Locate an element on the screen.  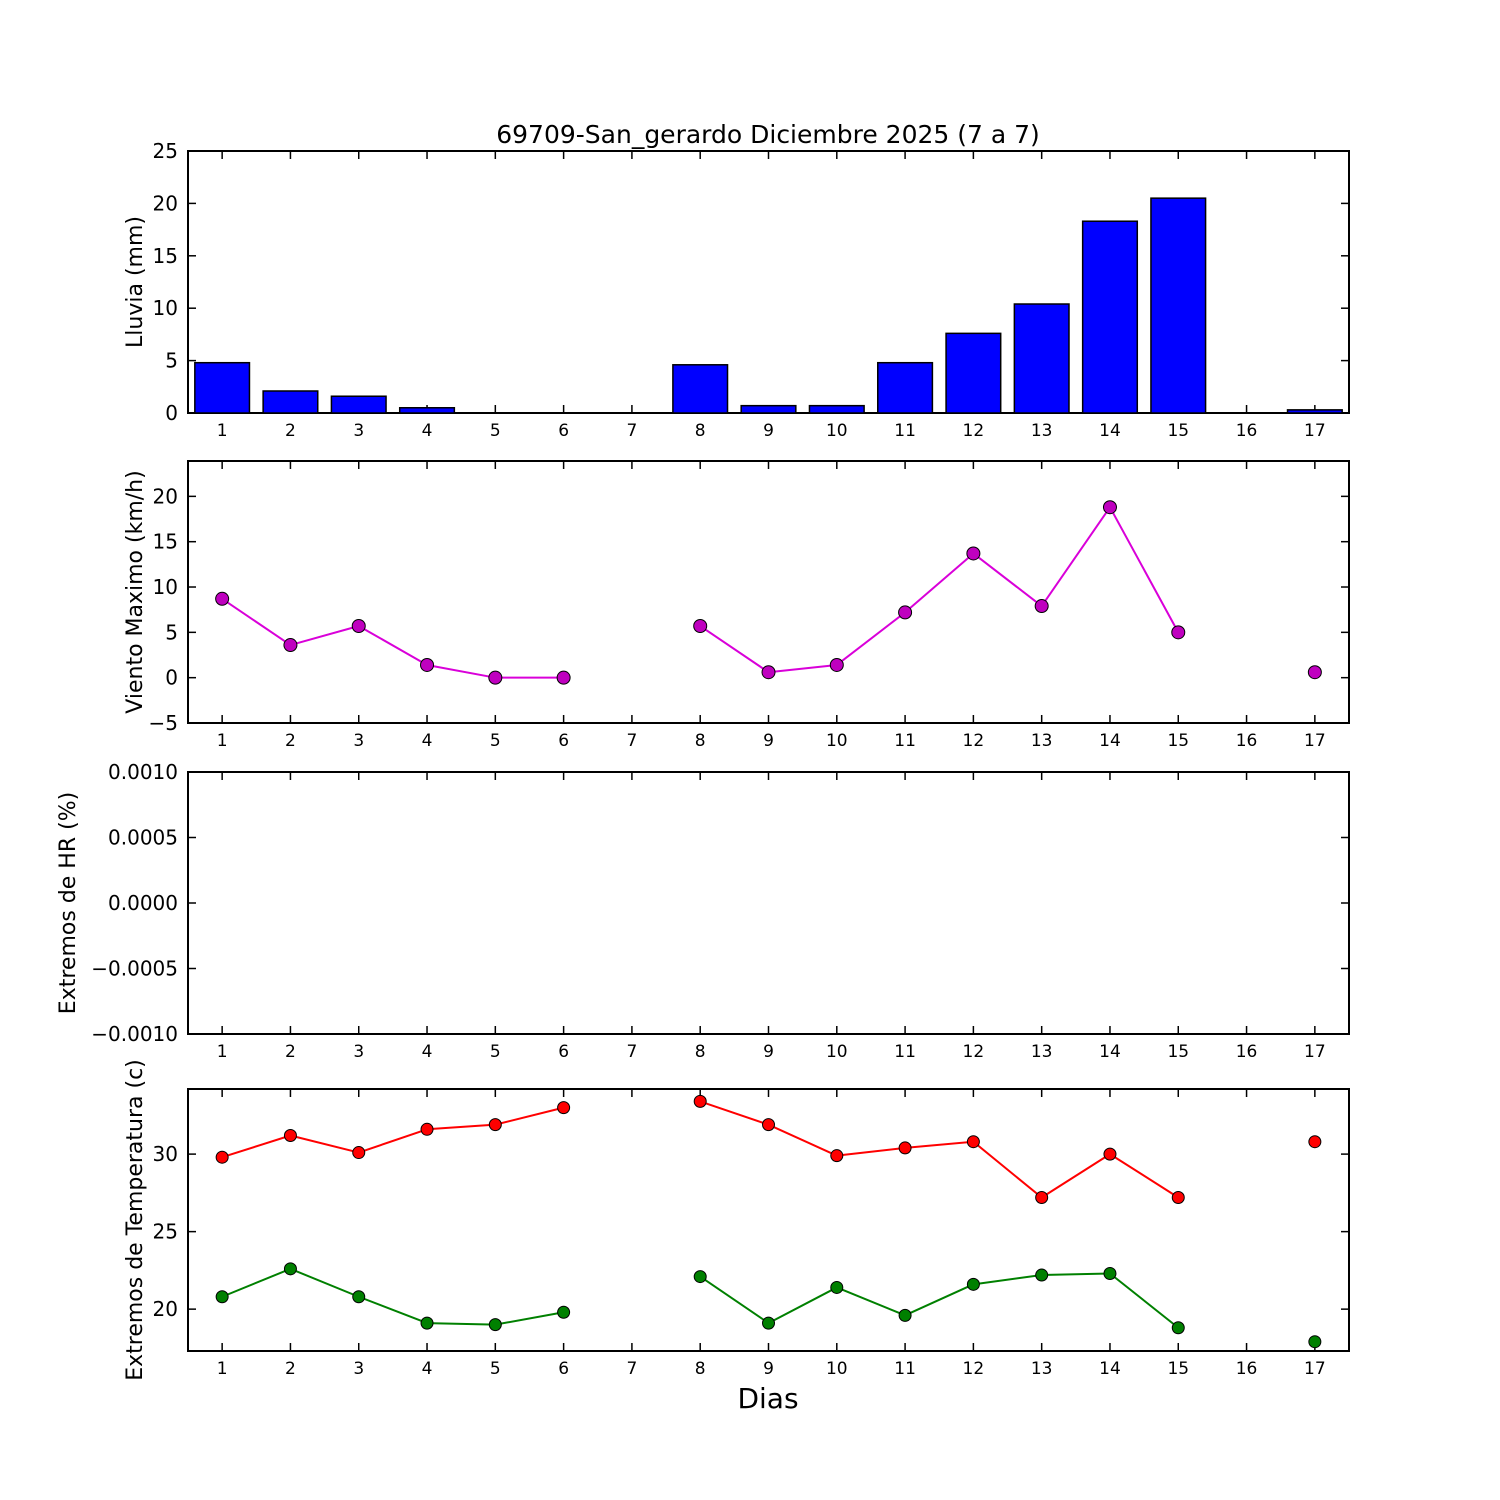
x-axis-label: Dias is located at coordinates (767, 1398).